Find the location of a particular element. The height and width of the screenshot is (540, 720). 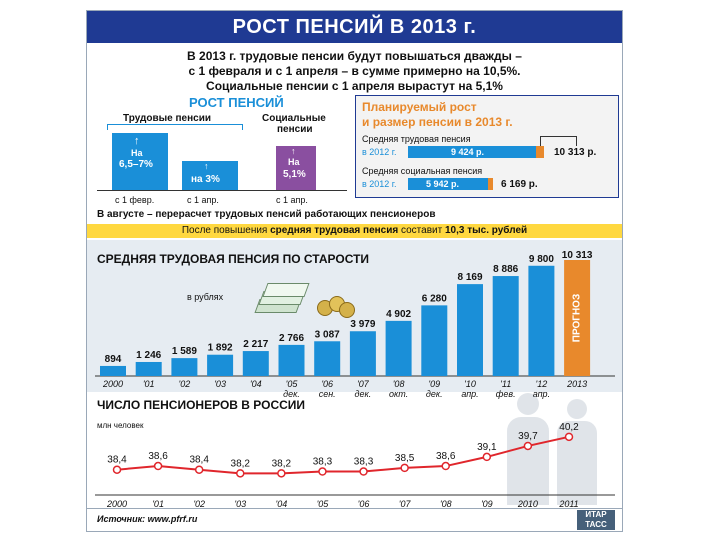

growth-bar-social is located at coordinates (296, 168).